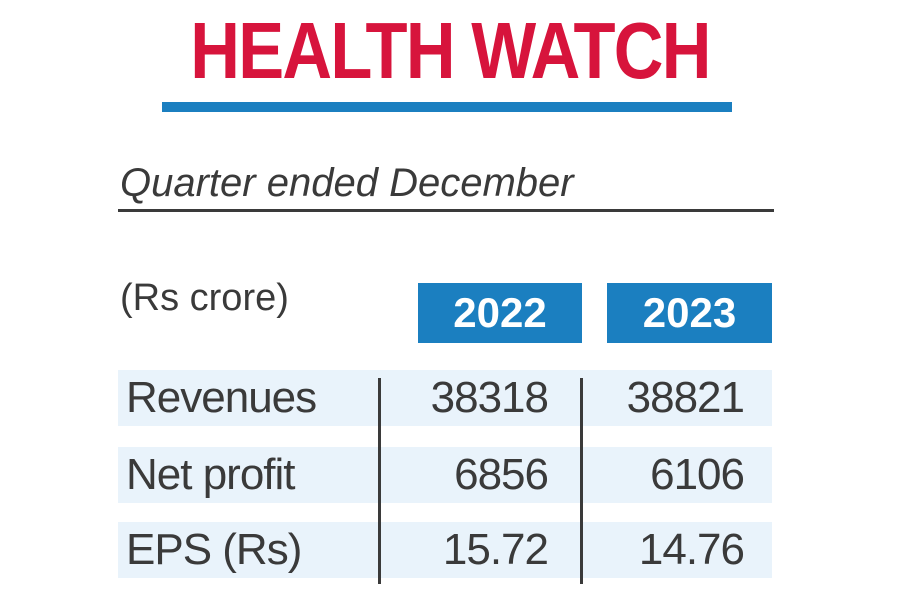 The width and height of the screenshot is (900, 600). What do you see at coordinates (447, 107) in the screenshot?
I see `title-underline` at bounding box center [447, 107].